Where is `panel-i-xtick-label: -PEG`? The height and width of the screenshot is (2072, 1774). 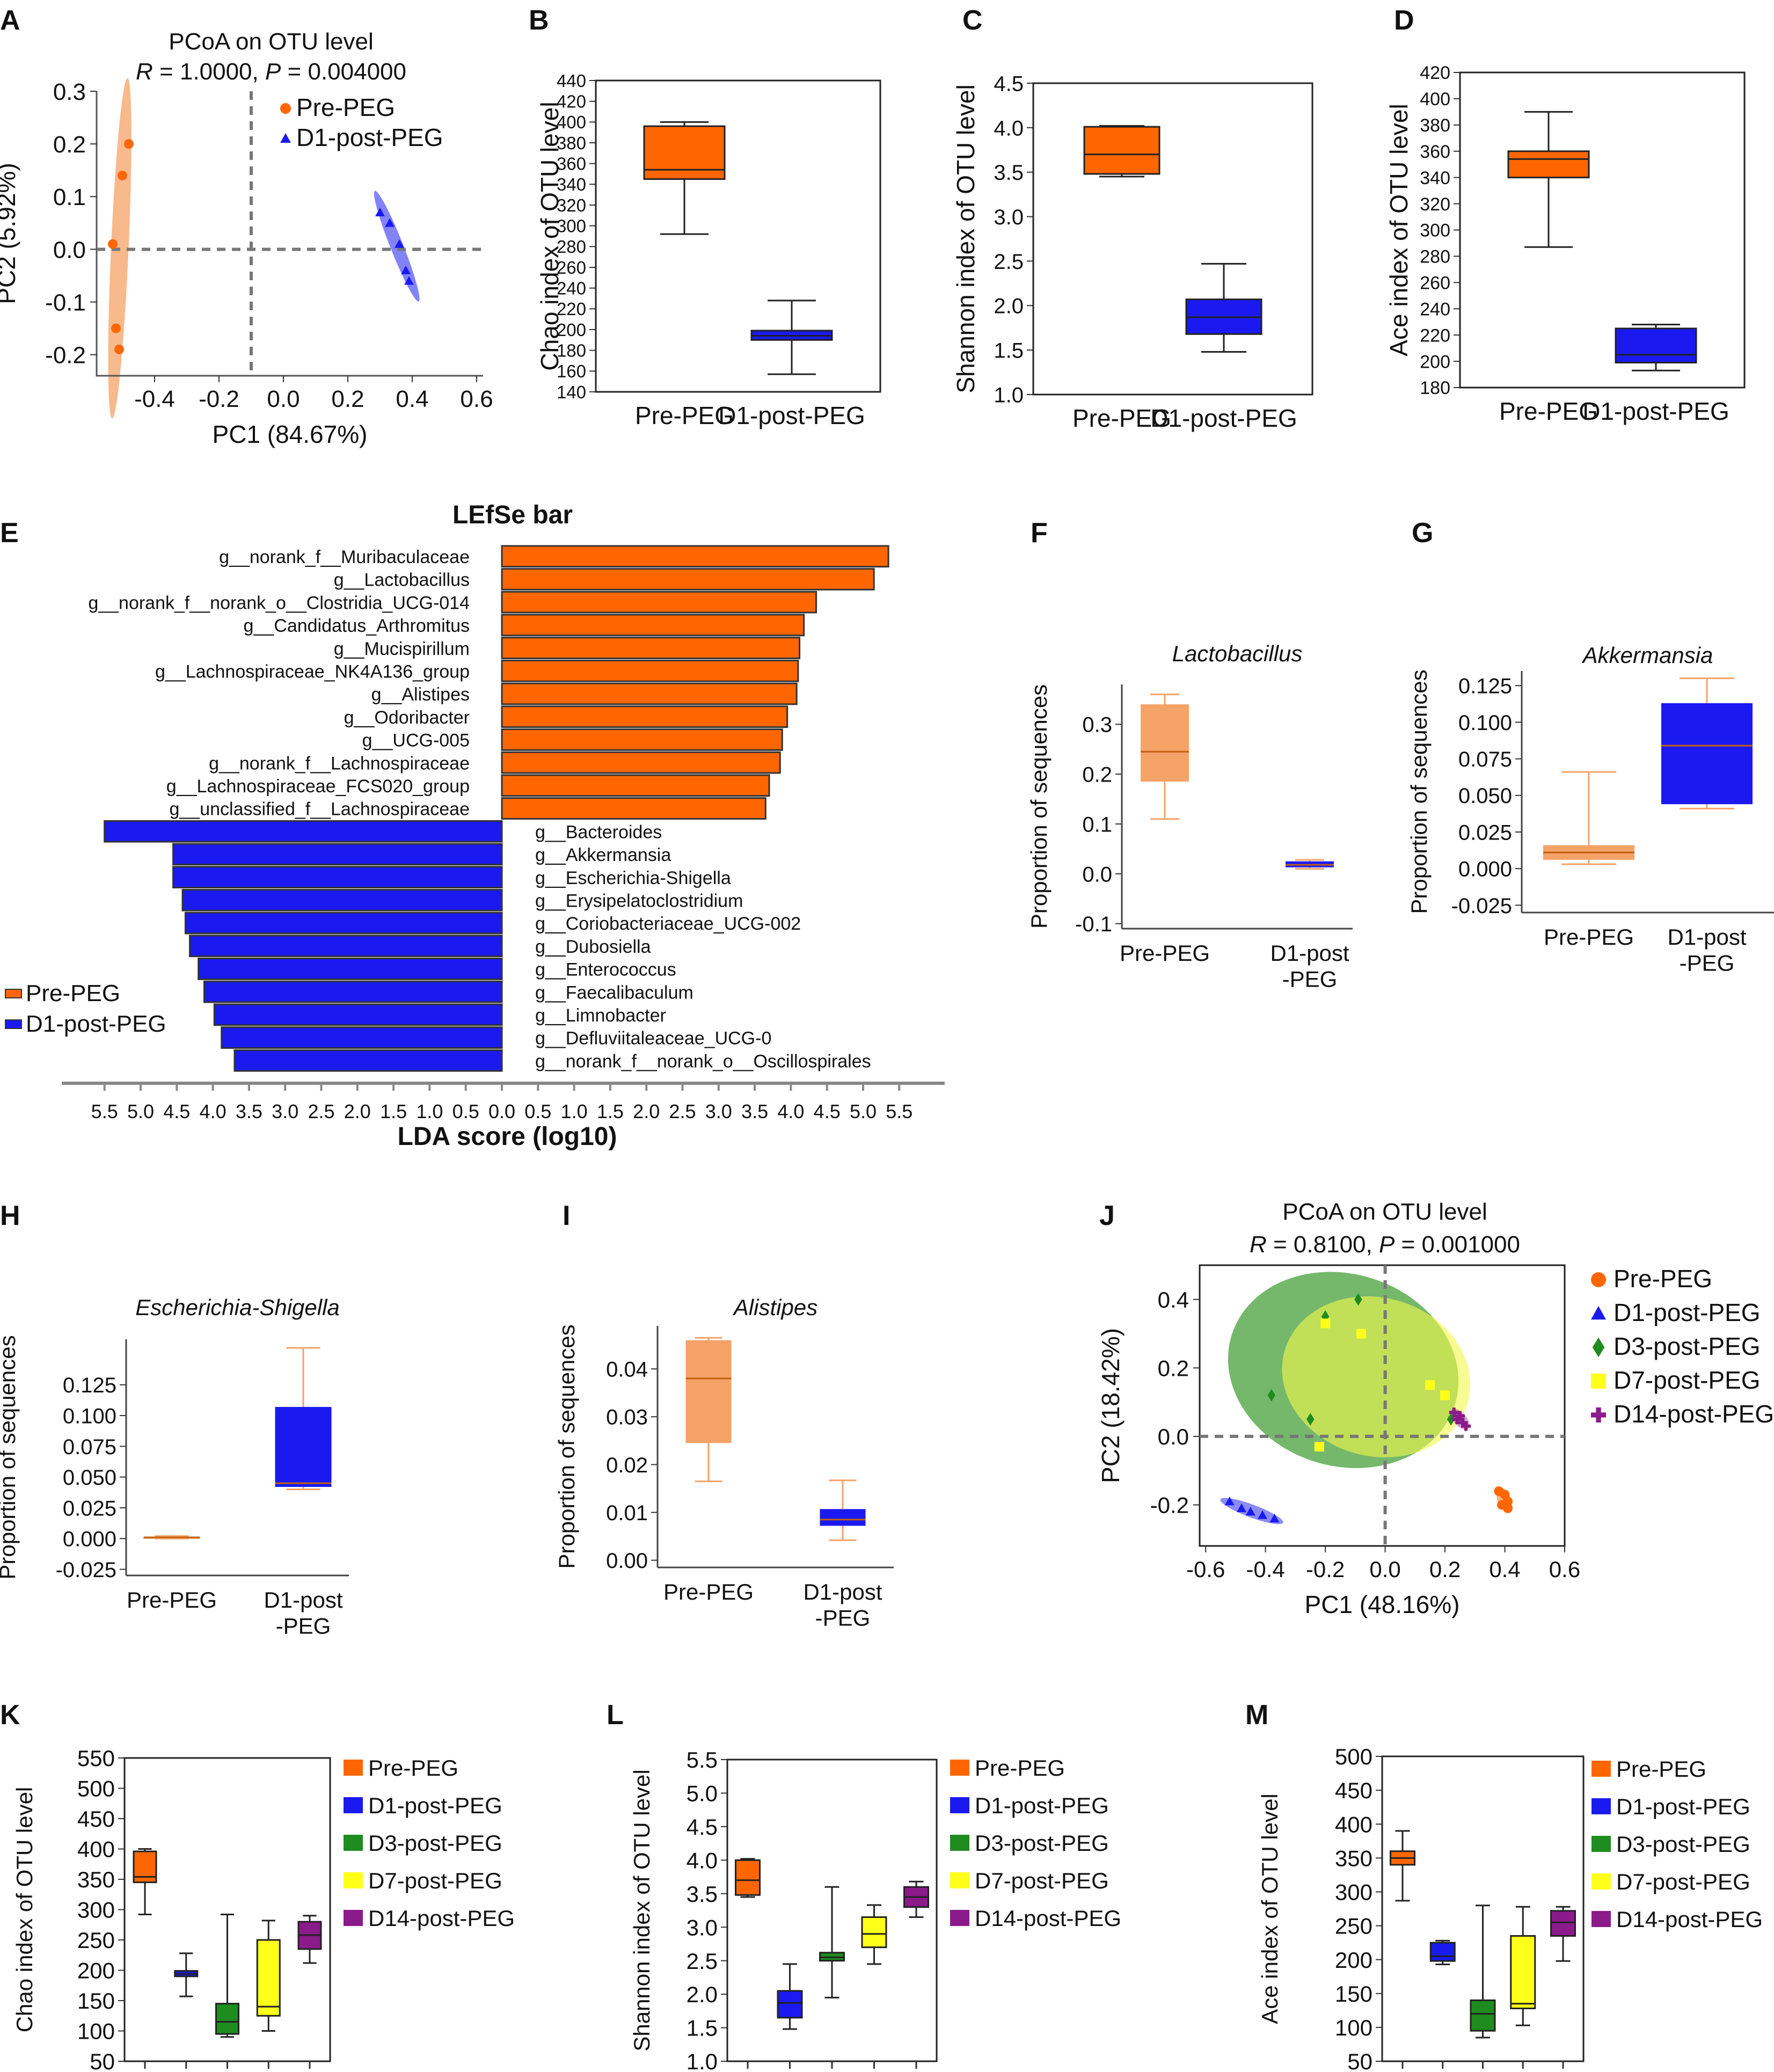
panel-i-xtick-label: -PEG is located at coordinates (843, 1617).